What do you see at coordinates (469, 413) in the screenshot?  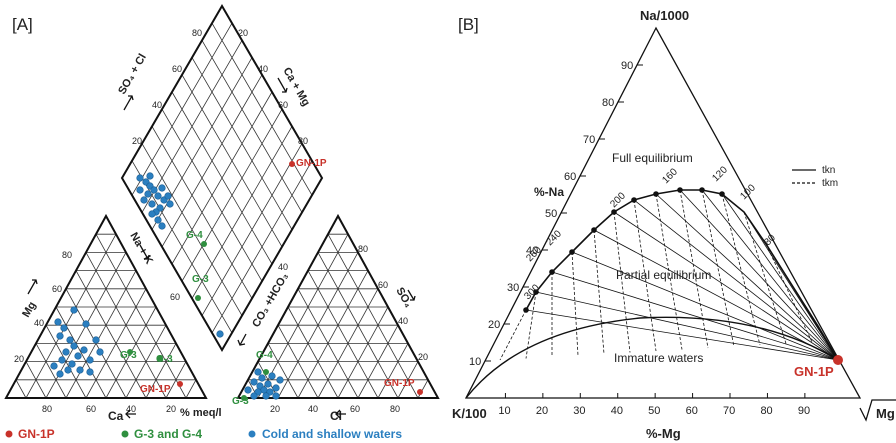 I see `apex-k: K/100` at bounding box center [469, 413].